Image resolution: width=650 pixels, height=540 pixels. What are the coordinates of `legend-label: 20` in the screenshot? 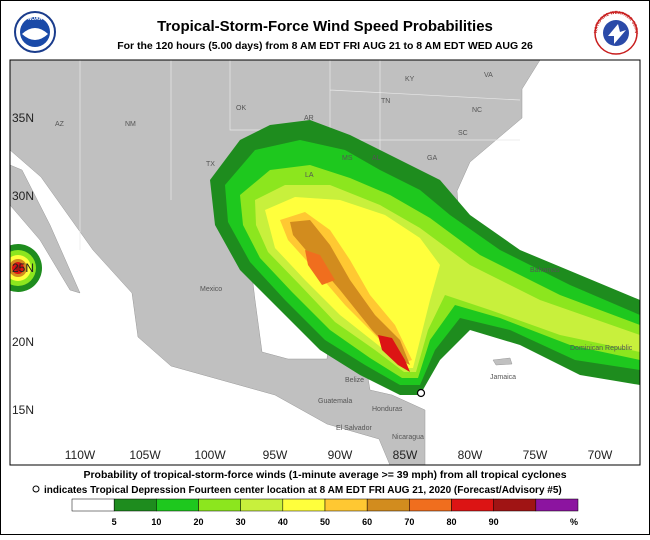 It's located at (198, 522).